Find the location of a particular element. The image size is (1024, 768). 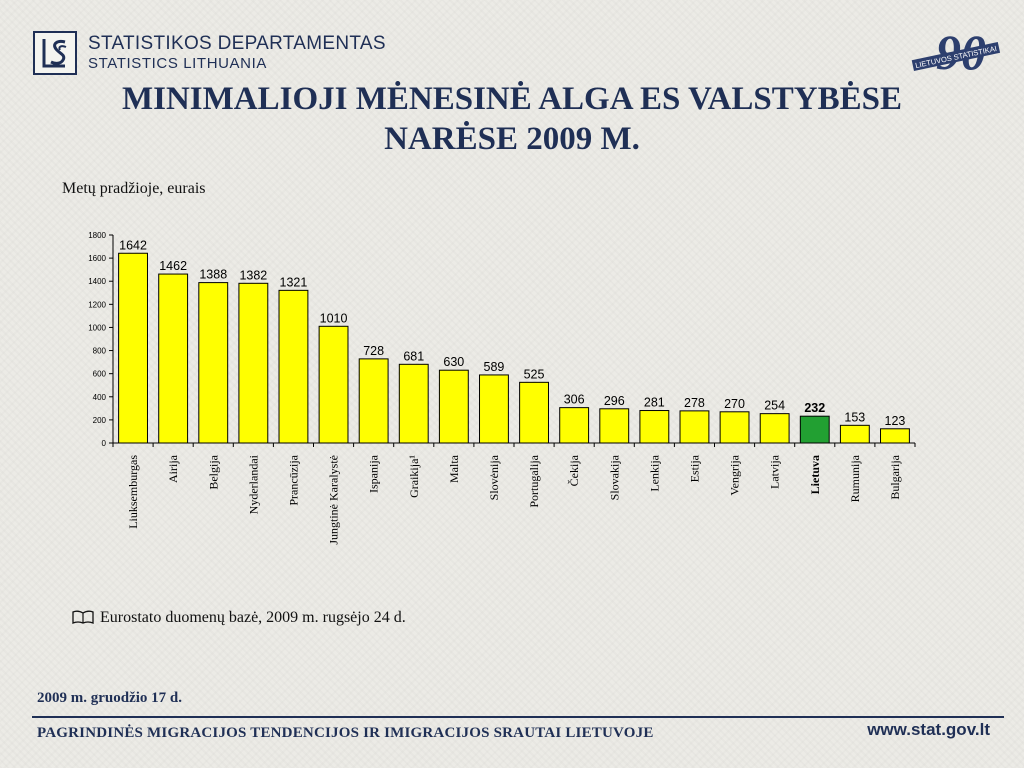

category-label: Belgija is located at coordinates (213, 471).